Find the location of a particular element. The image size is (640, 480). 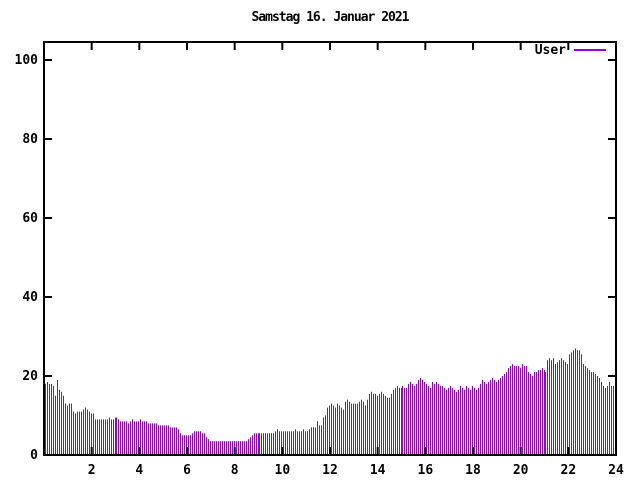

x-tick-label: 24 is located at coordinates (616, 470).